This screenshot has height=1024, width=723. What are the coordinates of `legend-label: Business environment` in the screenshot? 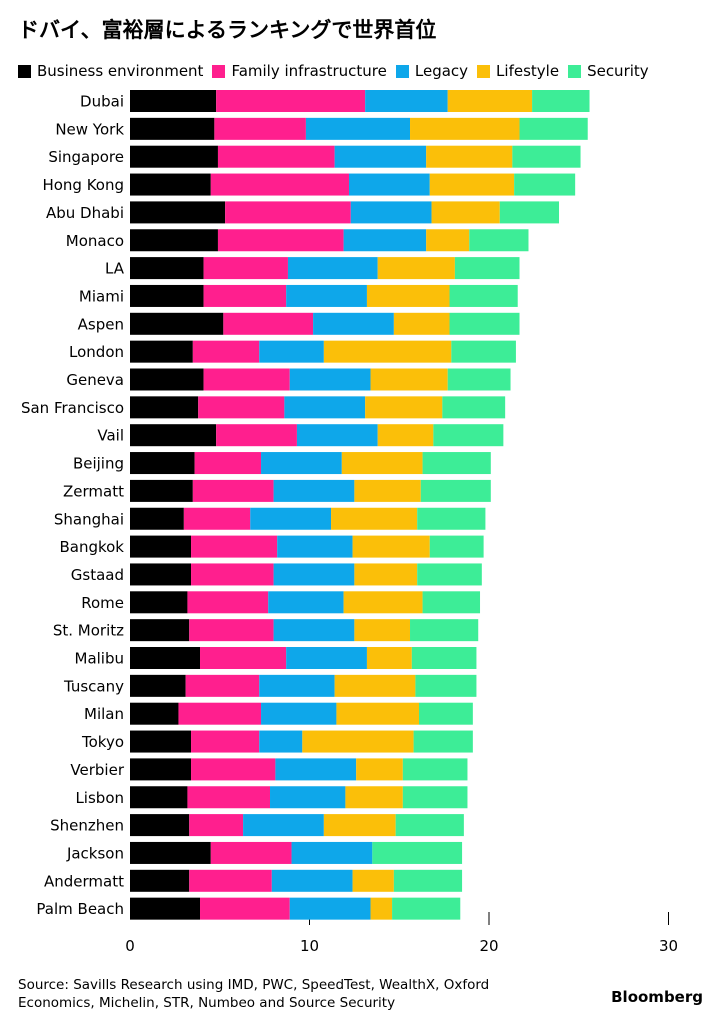 It's located at (120, 71).